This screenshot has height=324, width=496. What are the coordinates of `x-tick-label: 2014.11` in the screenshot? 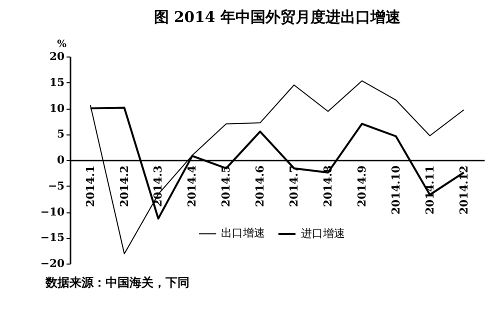 It's located at (429, 189).